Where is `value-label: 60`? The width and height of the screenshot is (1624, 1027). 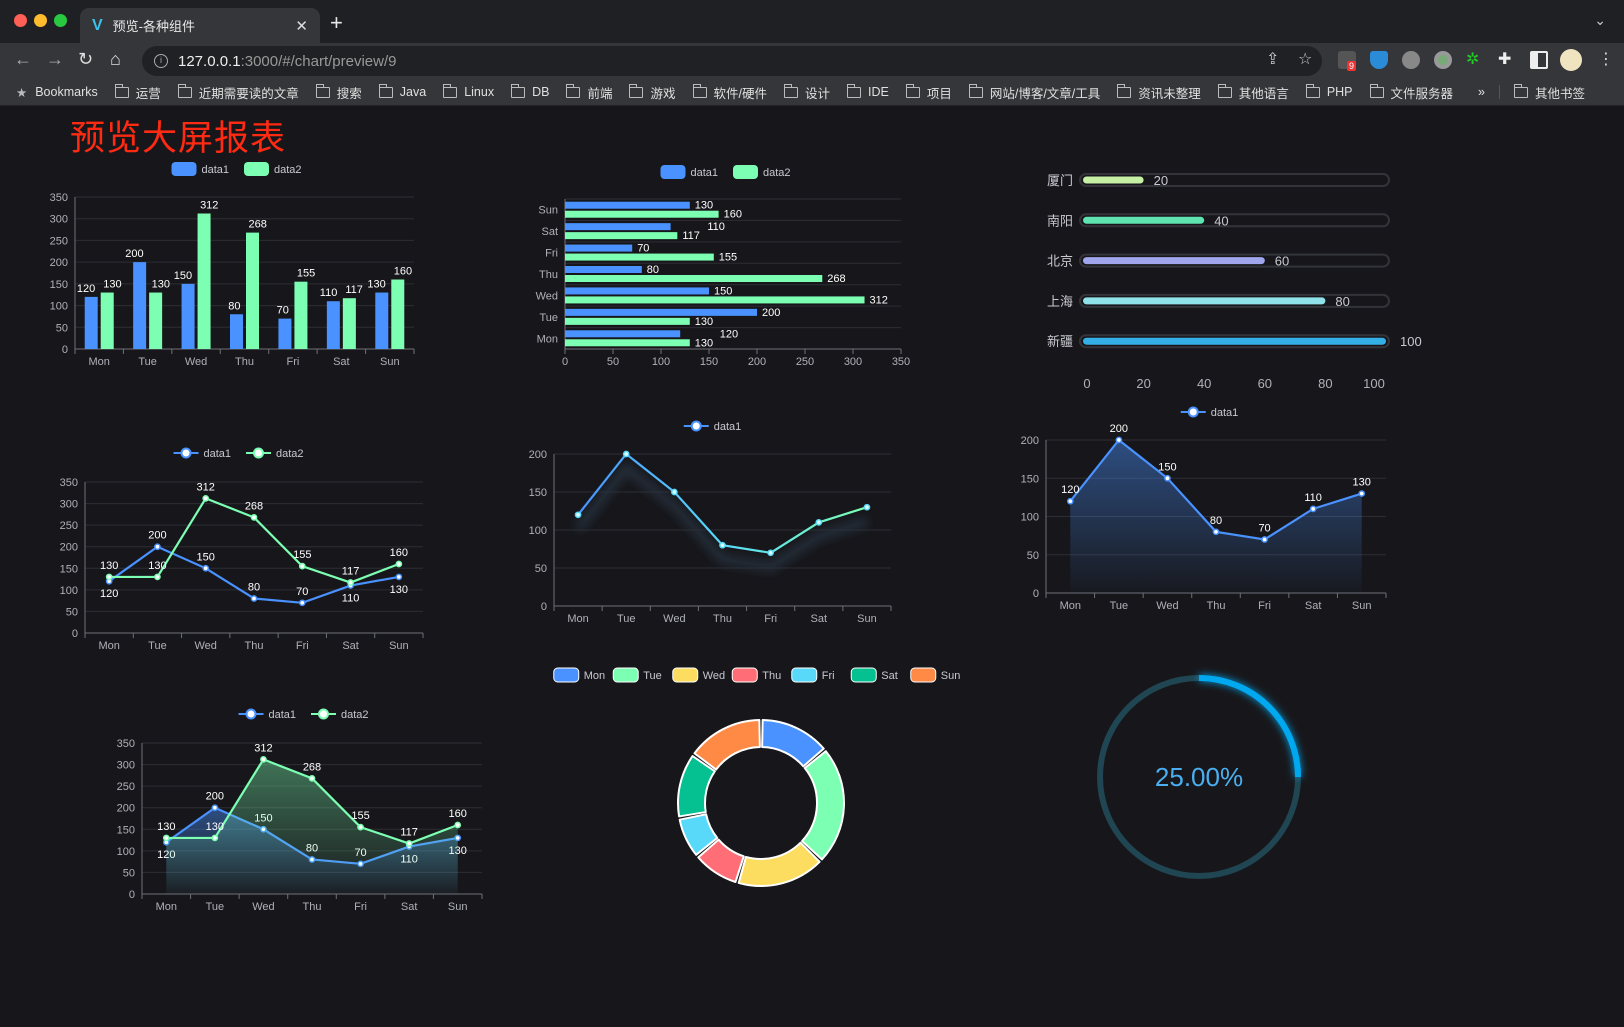 value-label: 60 is located at coordinates (1282, 261).